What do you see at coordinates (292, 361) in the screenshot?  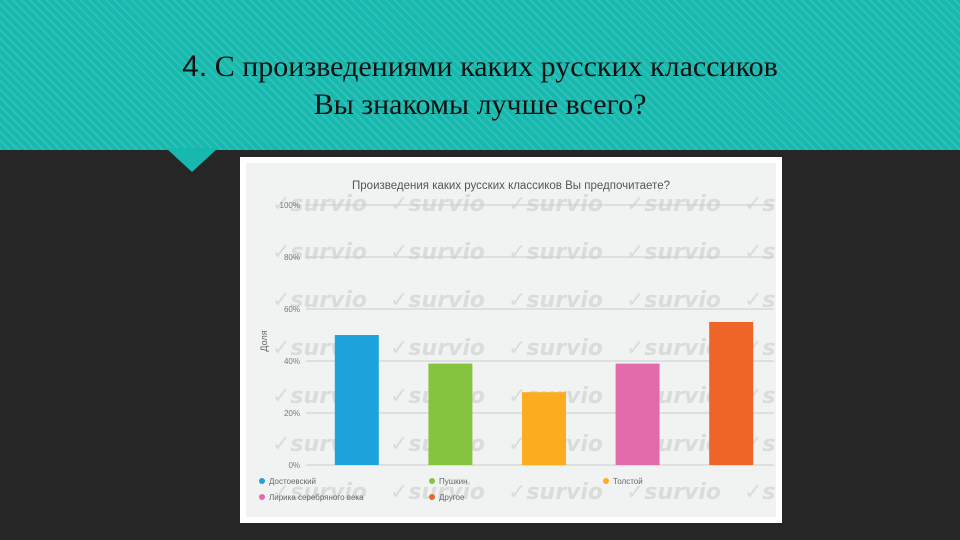 I see `y-tick-label: 40%` at bounding box center [292, 361].